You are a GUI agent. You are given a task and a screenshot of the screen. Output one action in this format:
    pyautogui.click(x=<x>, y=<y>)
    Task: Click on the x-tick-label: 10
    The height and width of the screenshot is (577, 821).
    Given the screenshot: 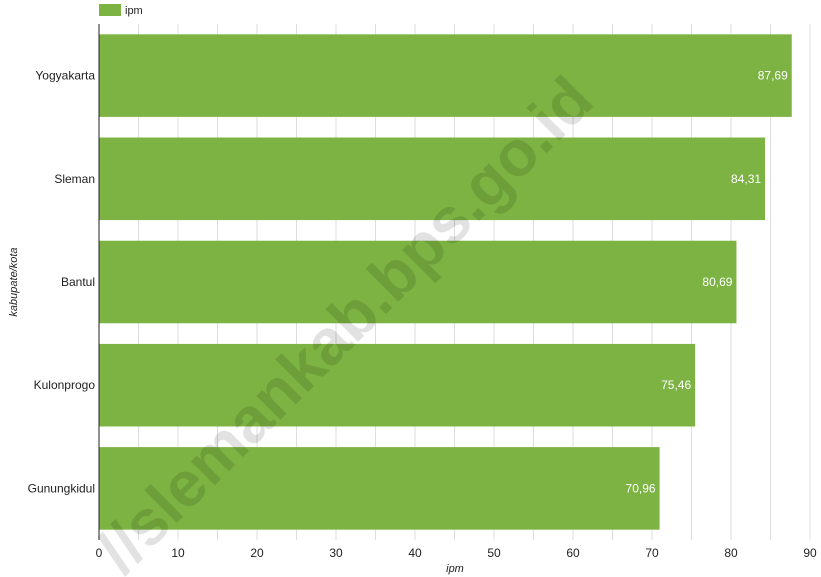 What is the action you would take?
    pyautogui.click(x=178, y=553)
    